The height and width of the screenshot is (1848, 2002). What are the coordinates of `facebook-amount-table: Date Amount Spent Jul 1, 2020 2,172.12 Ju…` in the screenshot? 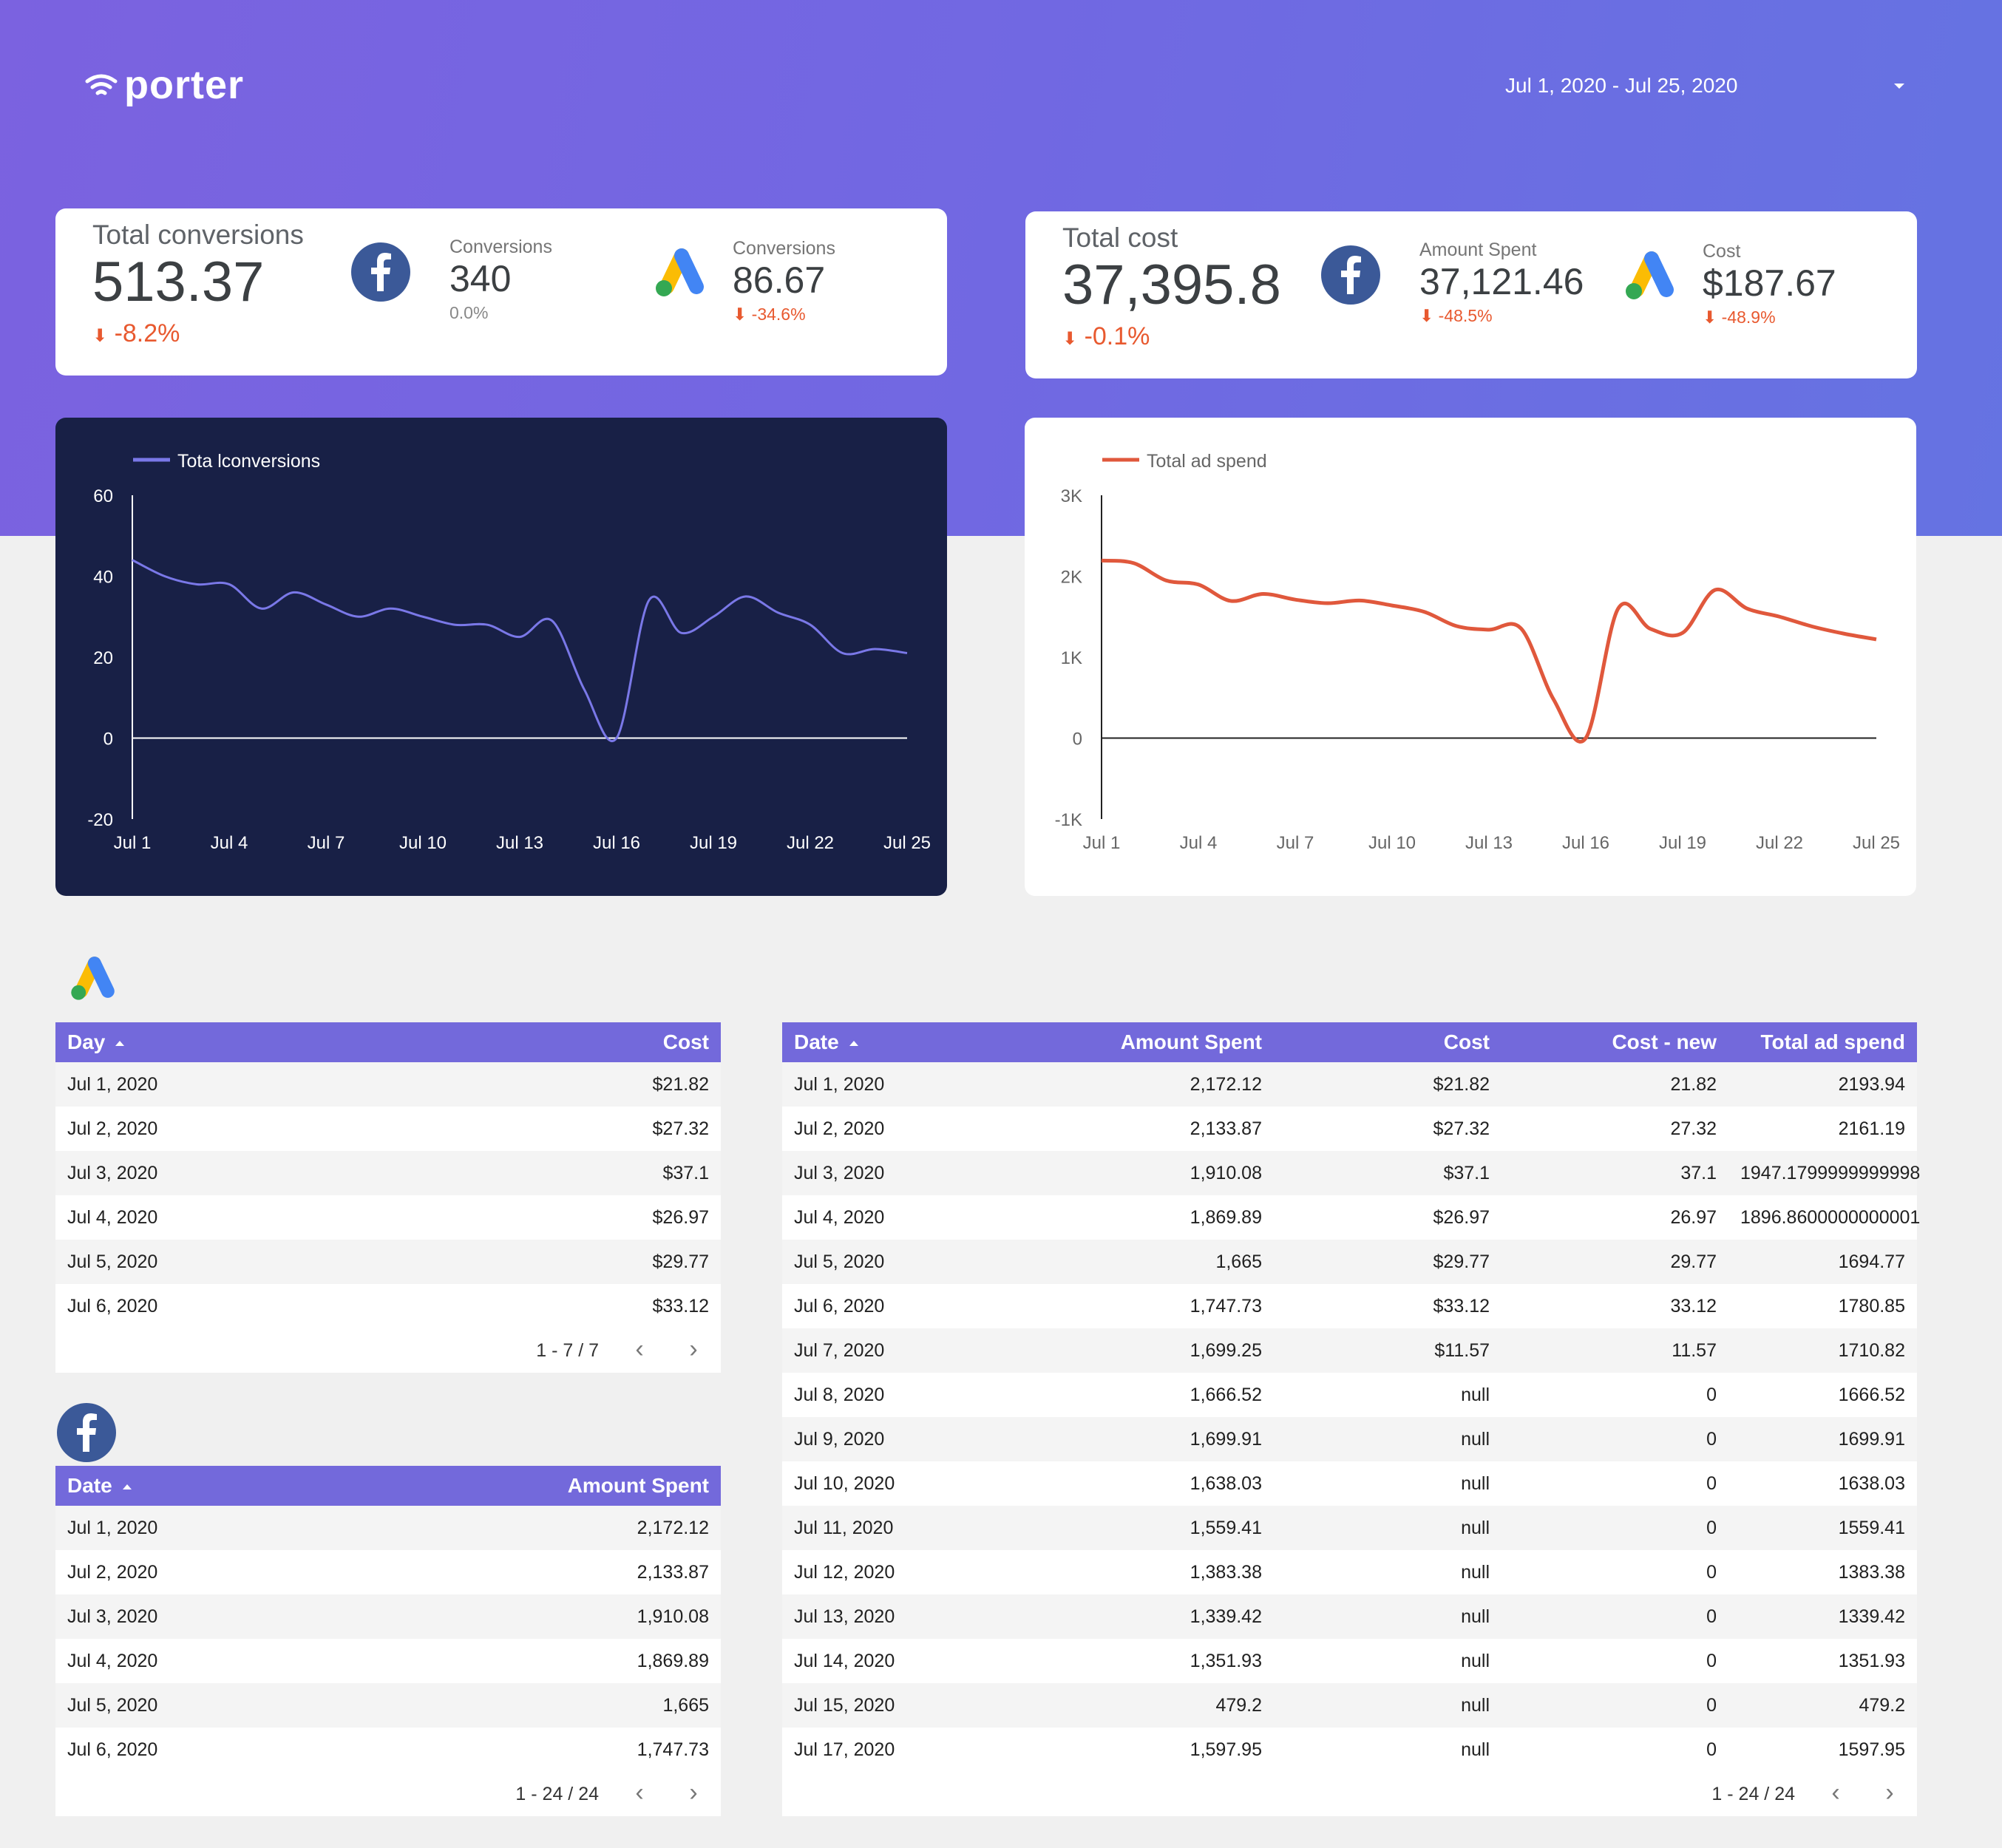 It's located at (388, 1619).